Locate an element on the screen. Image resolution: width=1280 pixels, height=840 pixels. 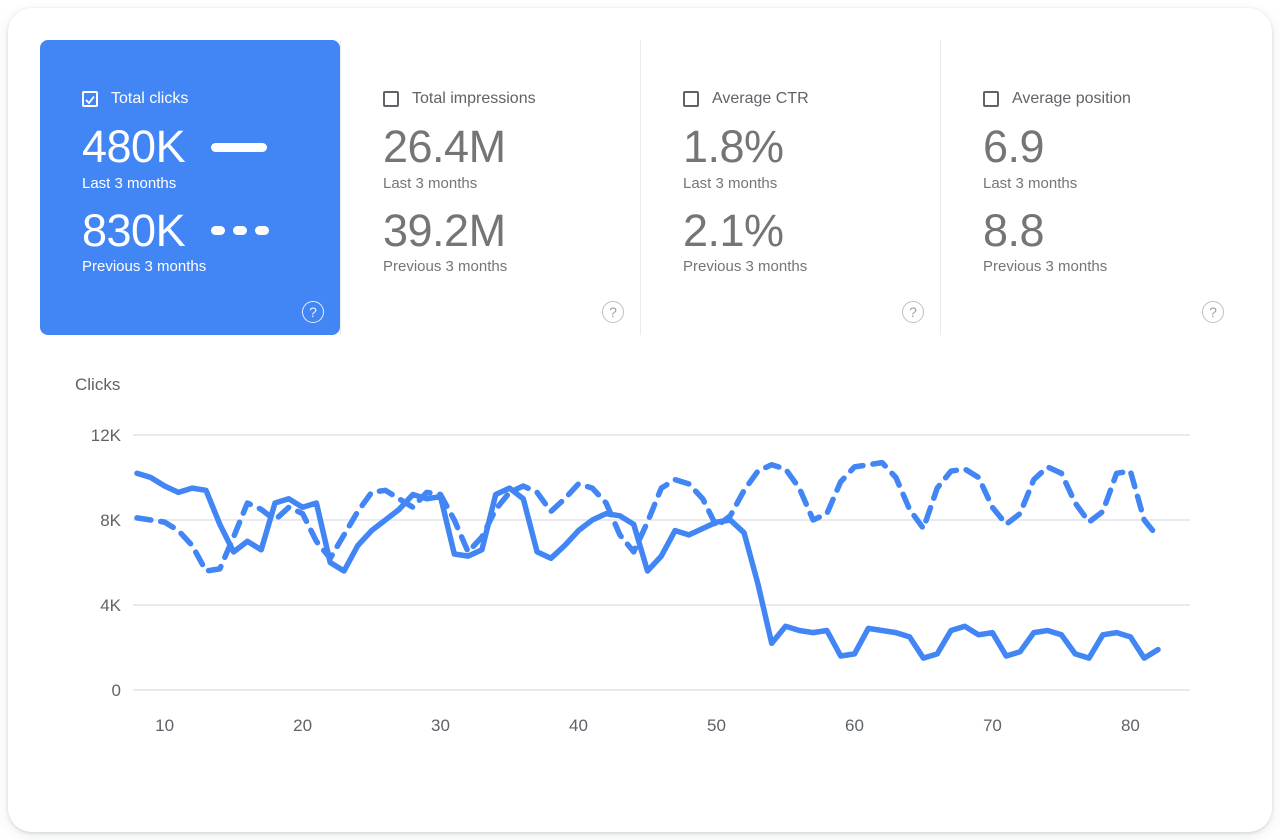
metric-label: Total impressions is located at coordinates (474, 98).